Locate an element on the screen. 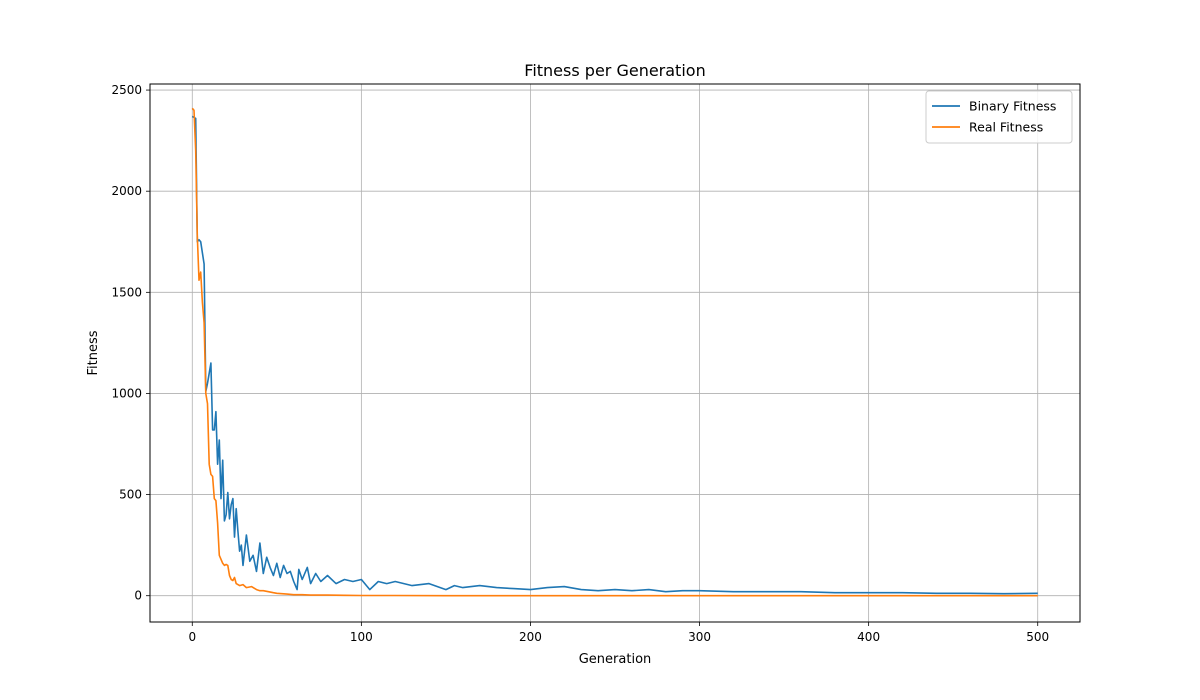  legend-label: Binary Fitness is located at coordinates (1012, 106).